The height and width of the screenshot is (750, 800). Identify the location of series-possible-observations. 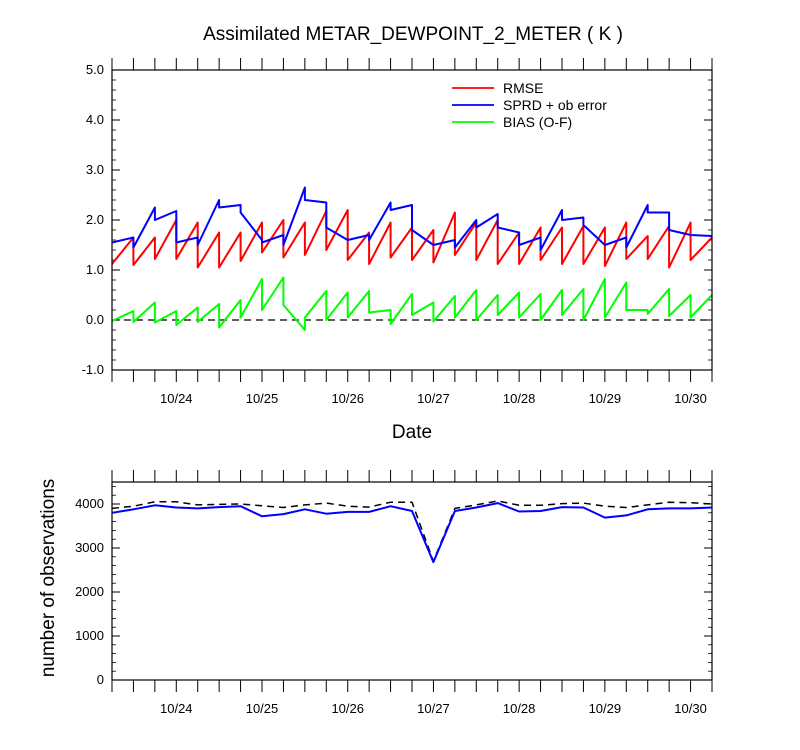
(412, 531).